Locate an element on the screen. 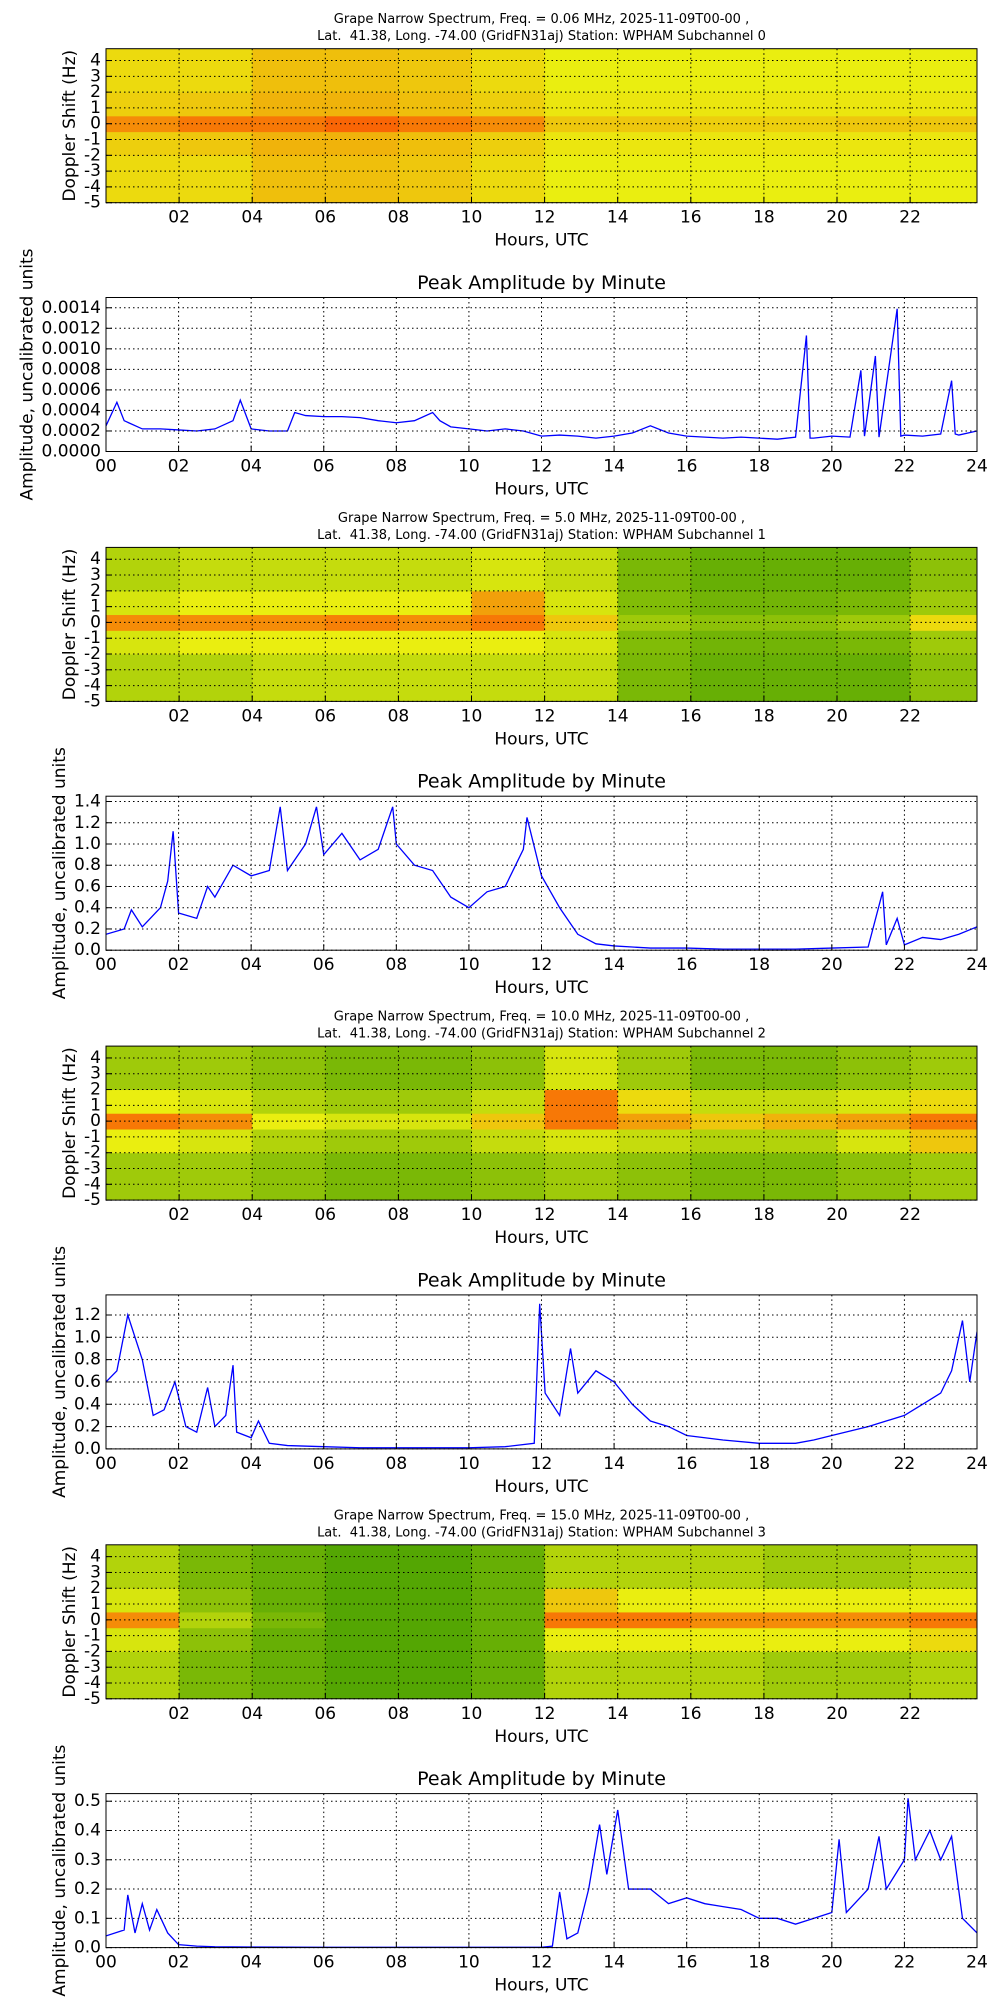 The height and width of the screenshot is (2000, 1000). y-tick-label: 0.0008 is located at coordinates (71, 369).